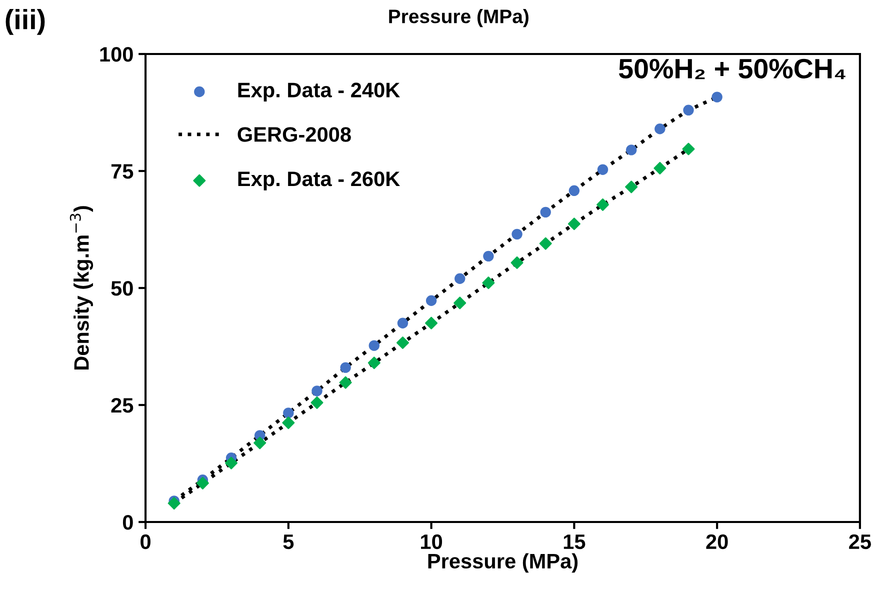  I want to click on legend-label: Exp. Data - 260K, so click(319, 181).